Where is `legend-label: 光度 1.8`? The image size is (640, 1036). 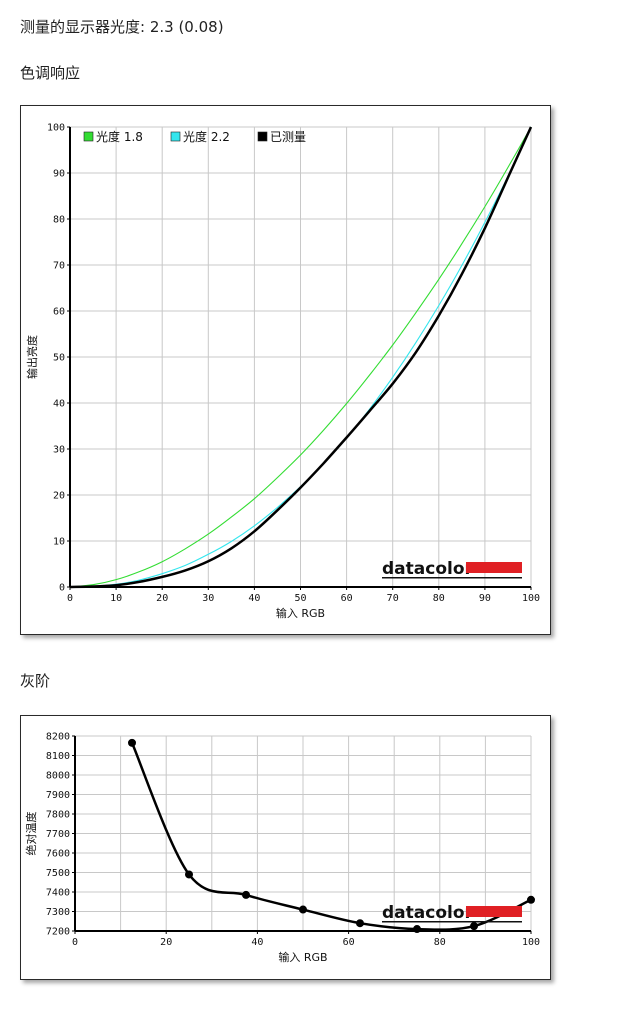 legend-label: 光度 1.8 is located at coordinates (119, 136).